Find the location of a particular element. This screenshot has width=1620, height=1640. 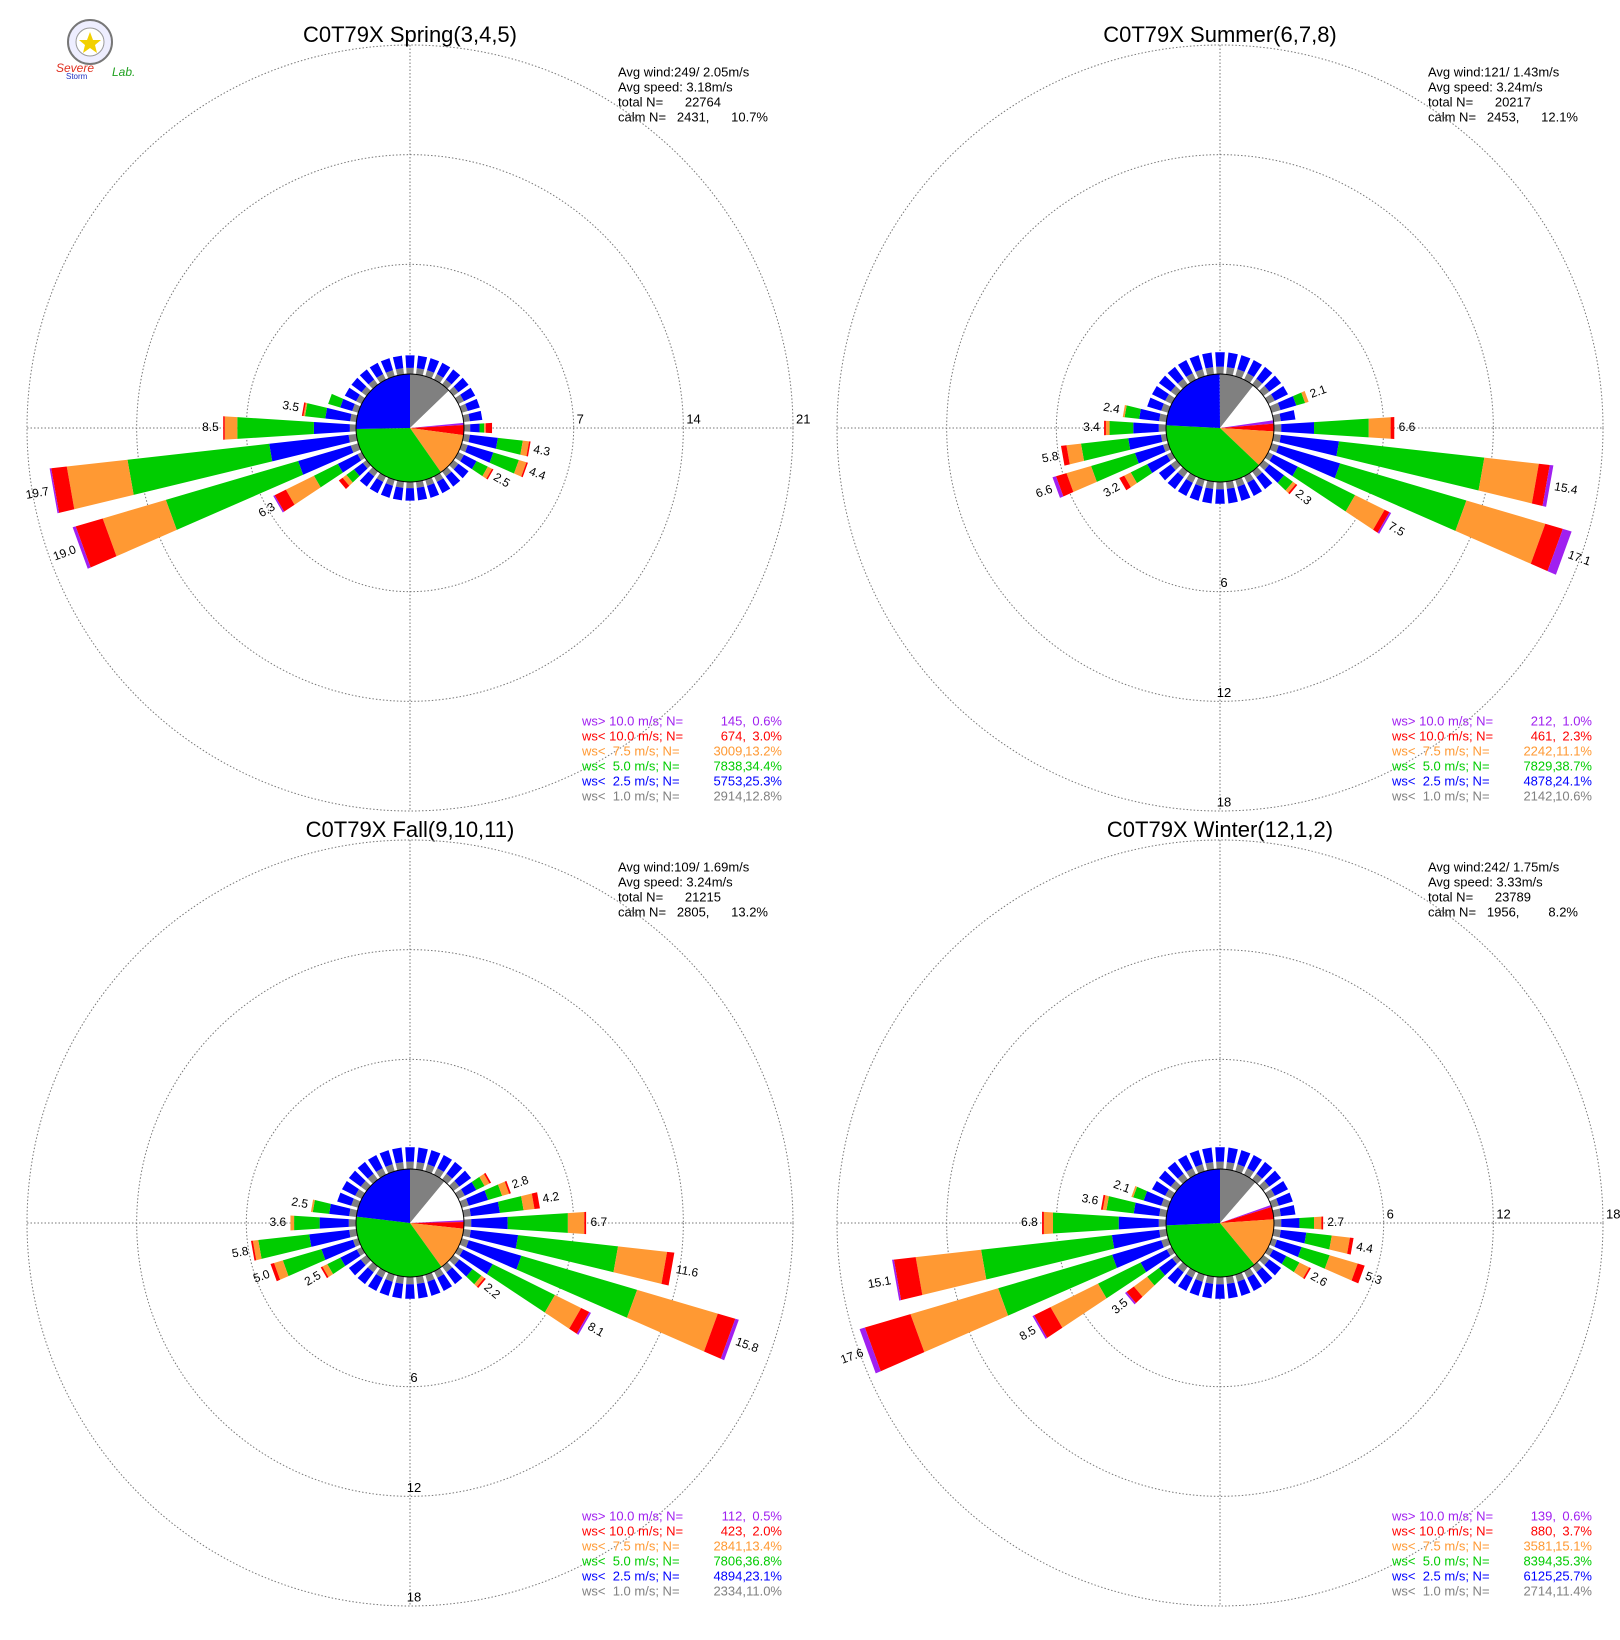

spoke-label: 2.7 is located at coordinates (1335, 1222).